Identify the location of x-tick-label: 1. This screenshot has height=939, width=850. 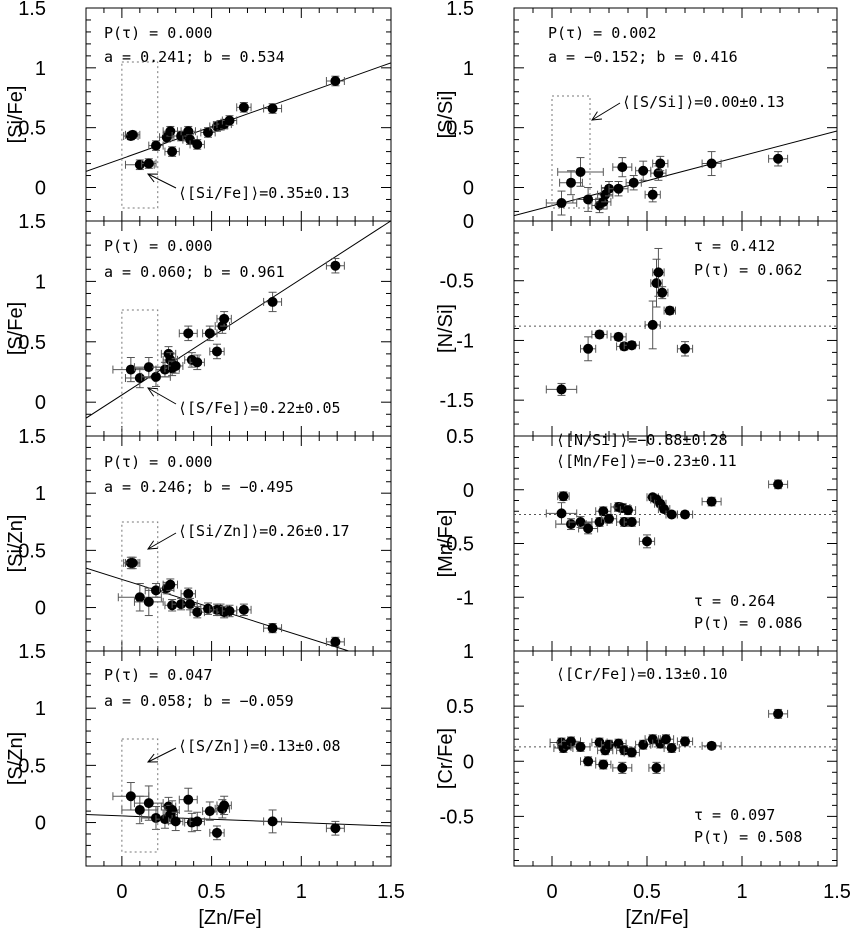
(741, 892).